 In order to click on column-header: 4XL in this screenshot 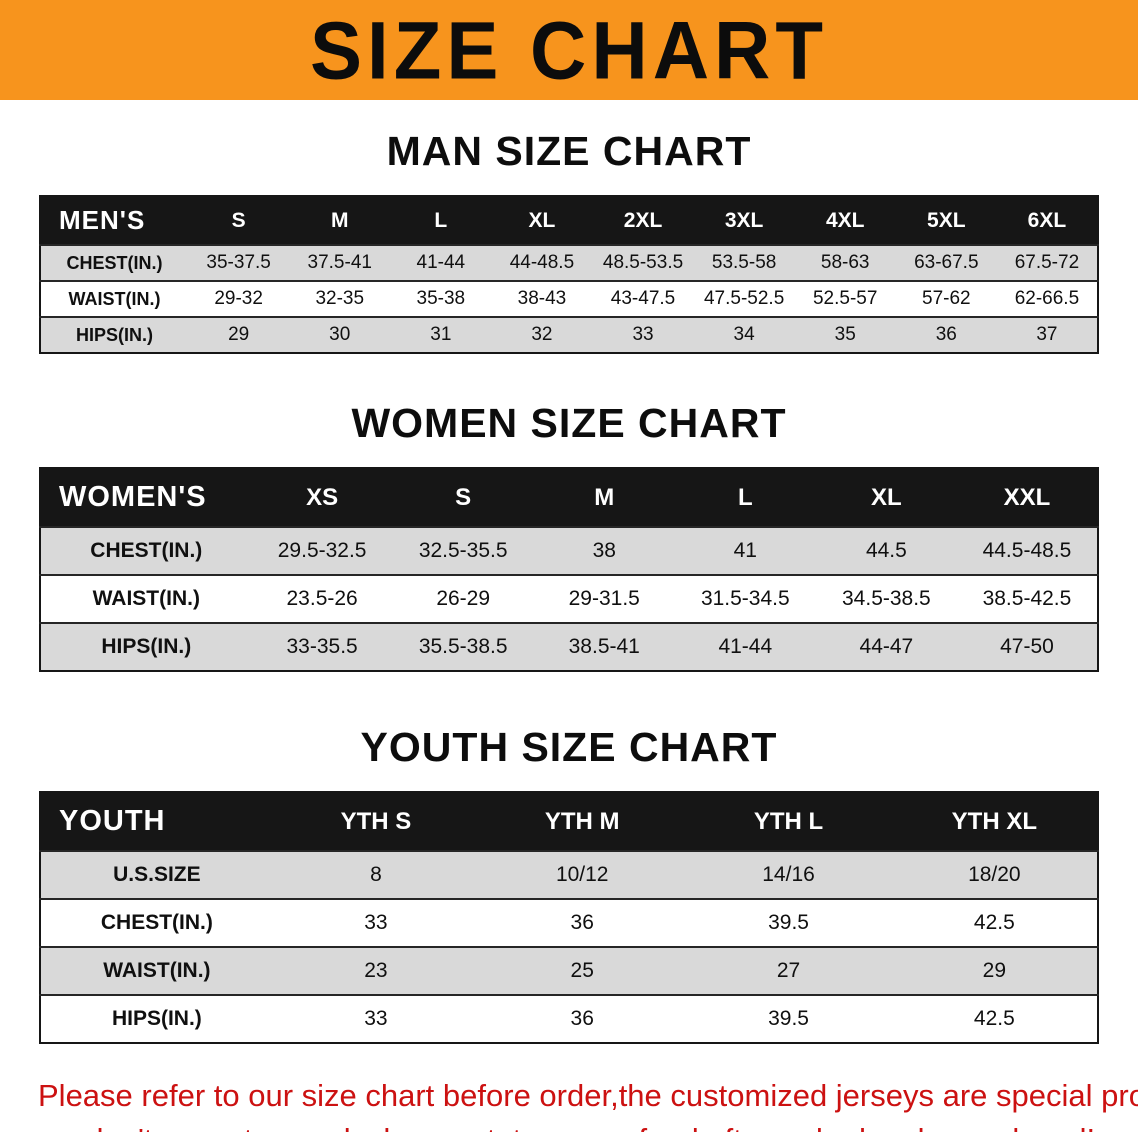, I will do `click(845, 220)`.